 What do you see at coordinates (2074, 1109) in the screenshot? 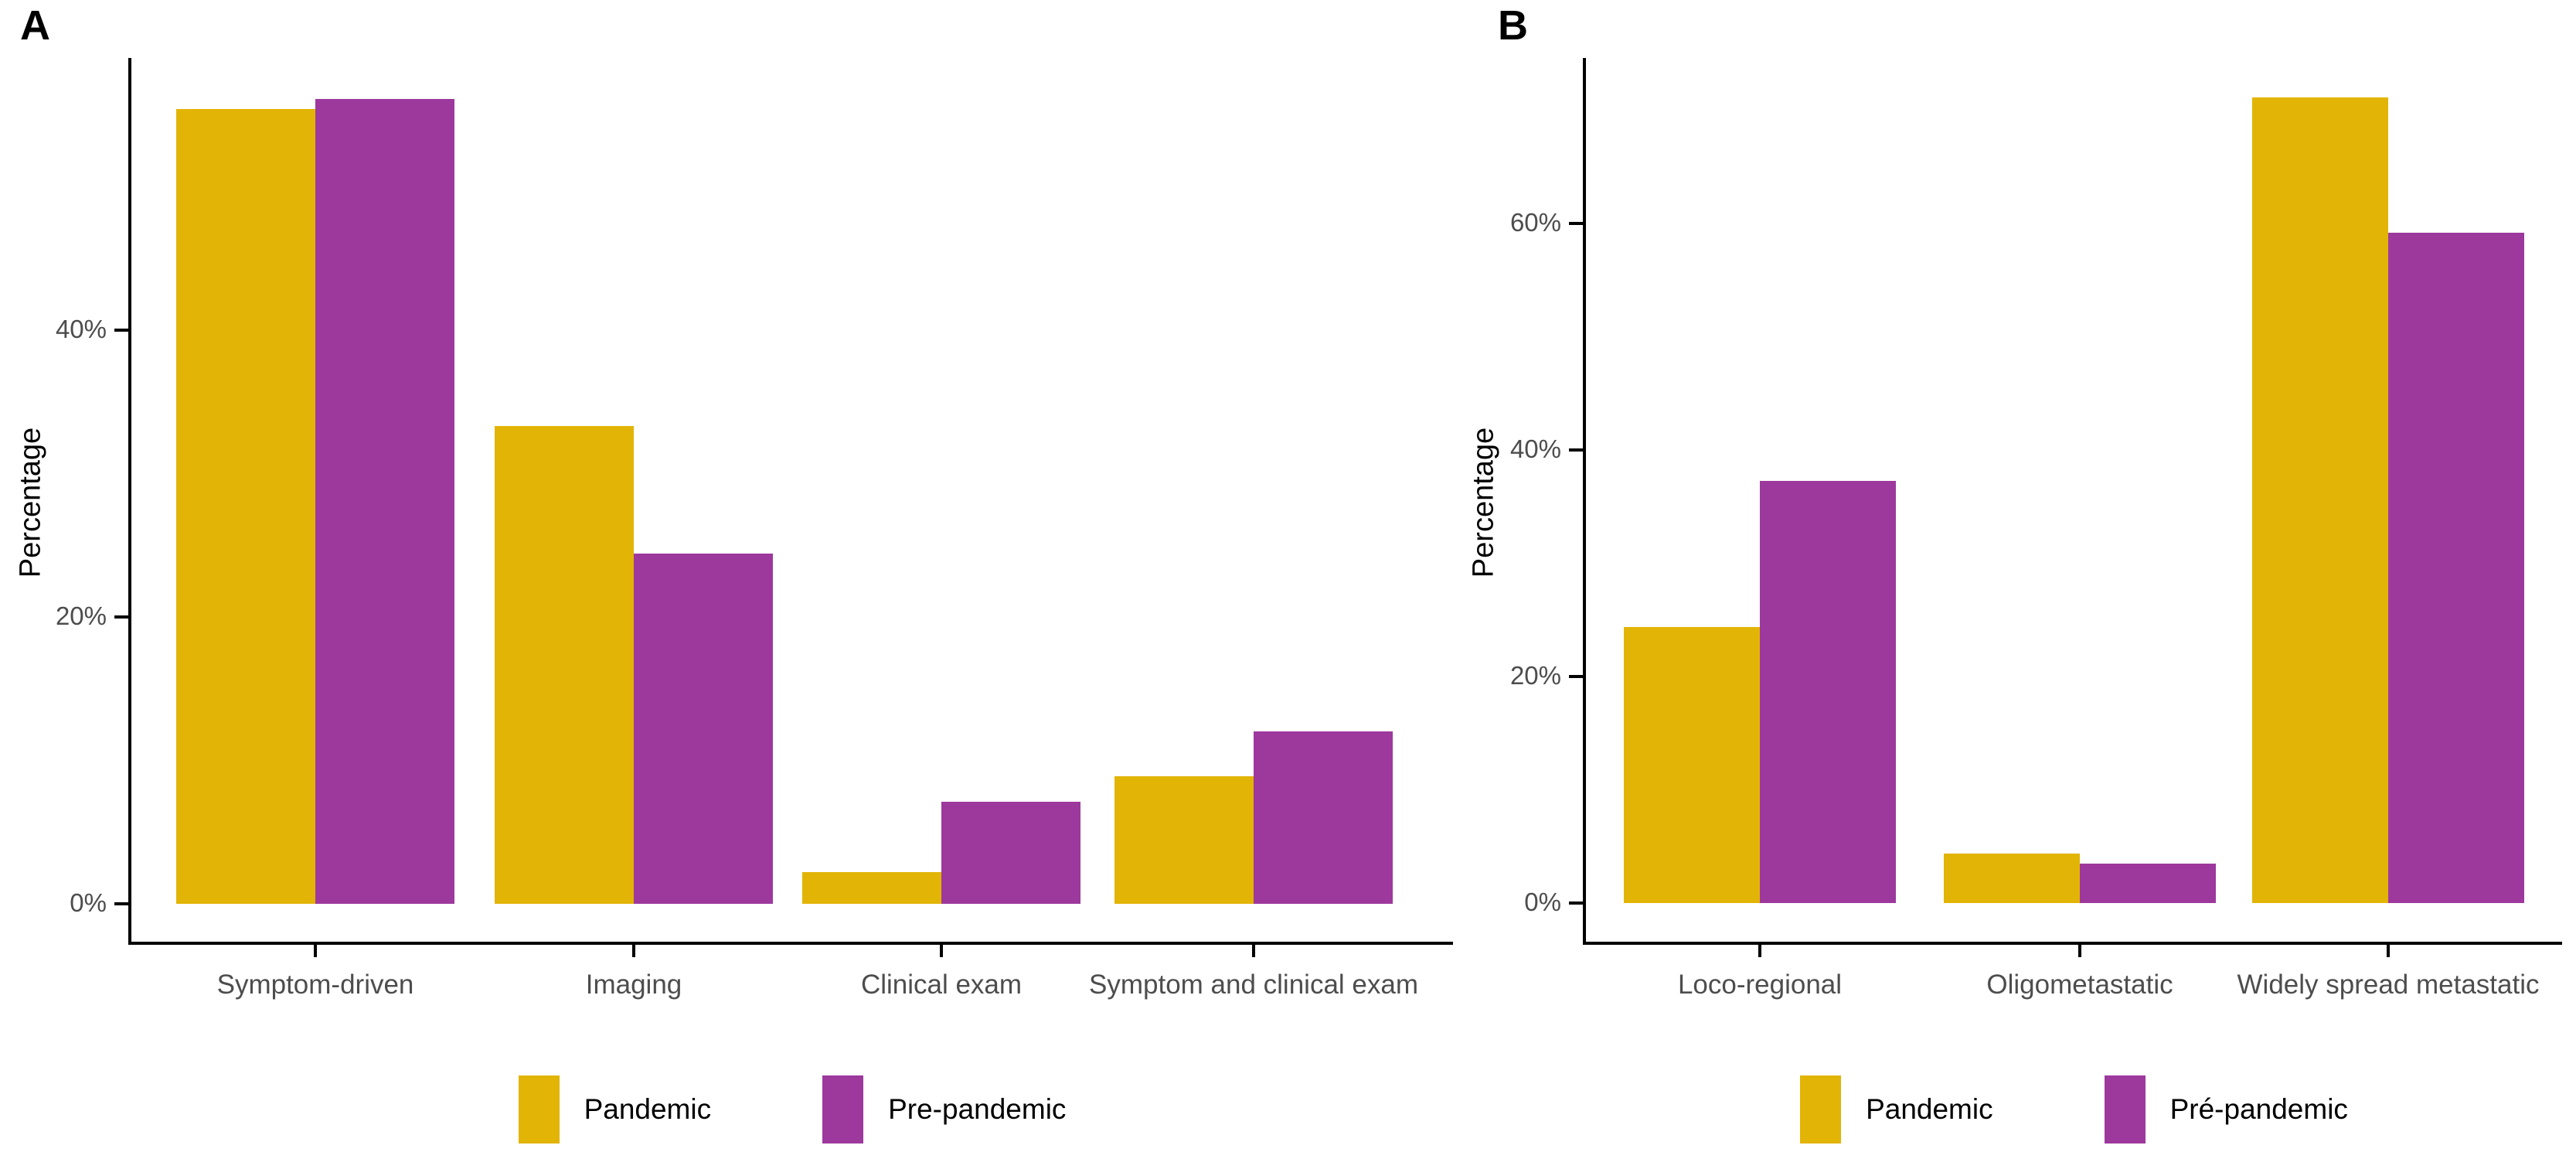
I see `legend: Pandemic Pré-pandemic` at bounding box center [2074, 1109].